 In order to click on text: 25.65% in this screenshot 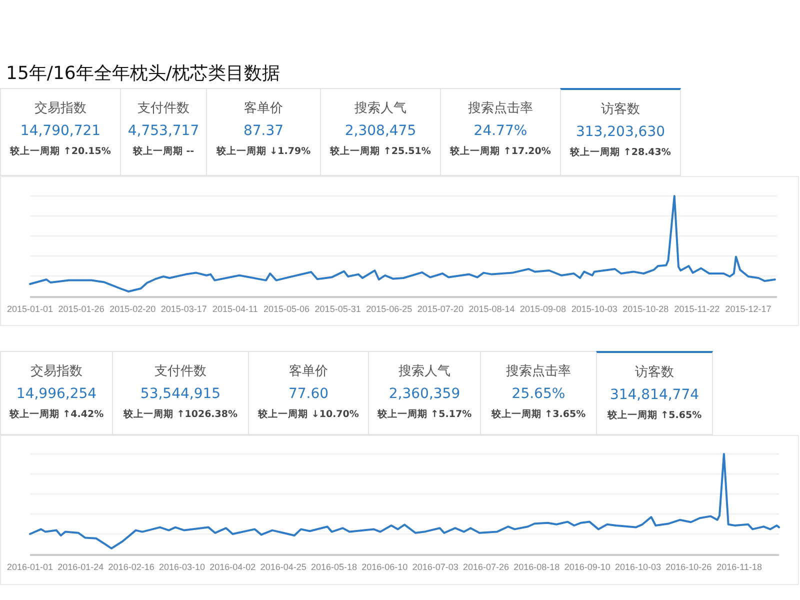, I will do `click(539, 394)`.